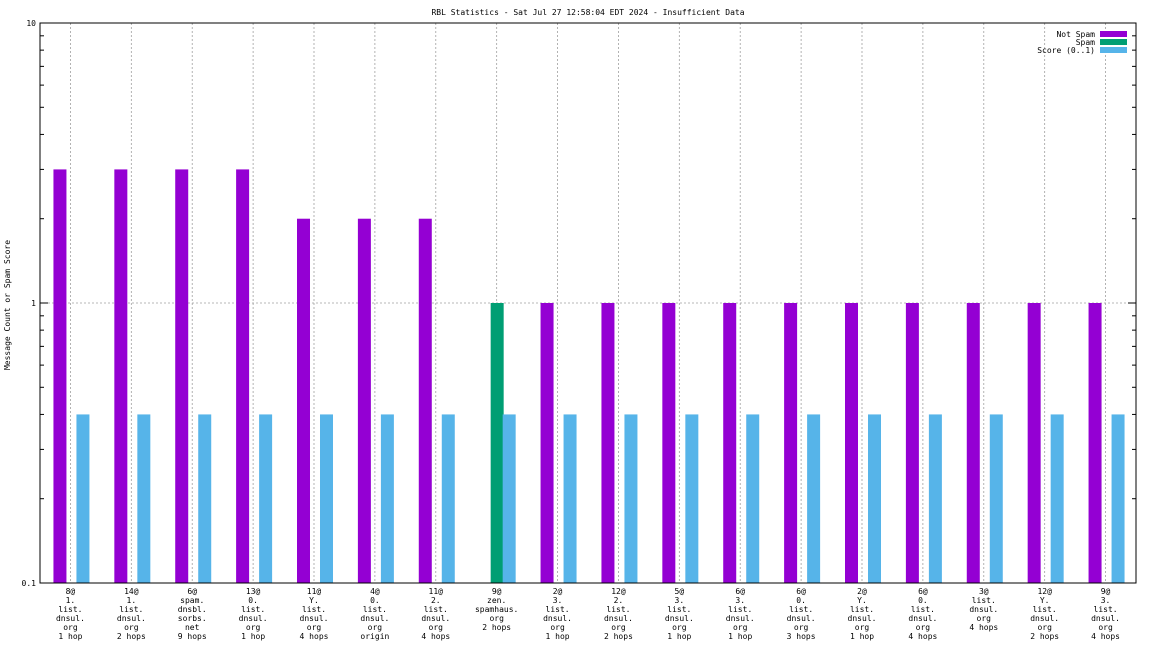 The width and height of the screenshot is (1152, 648). Describe the element at coordinates (314, 614) in the screenshot. I see `x-tick-label: 11@ Y. list. dnsul. org 4 hops` at that location.